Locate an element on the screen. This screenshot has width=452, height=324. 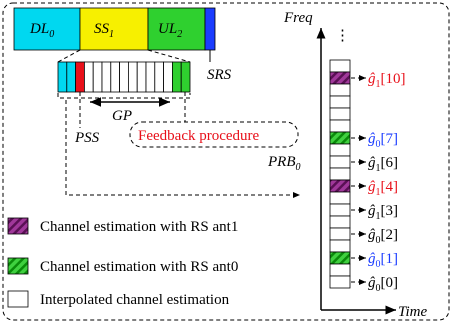
subframe-bracket is located at coordinates (124, 96).